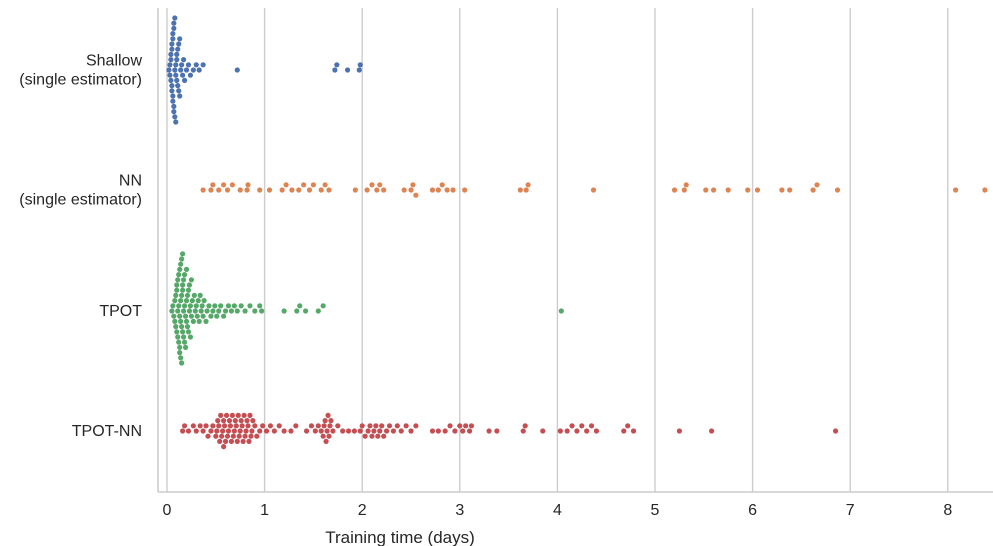  I want to click on category-label-line: TPOT-NN, so click(107, 431).